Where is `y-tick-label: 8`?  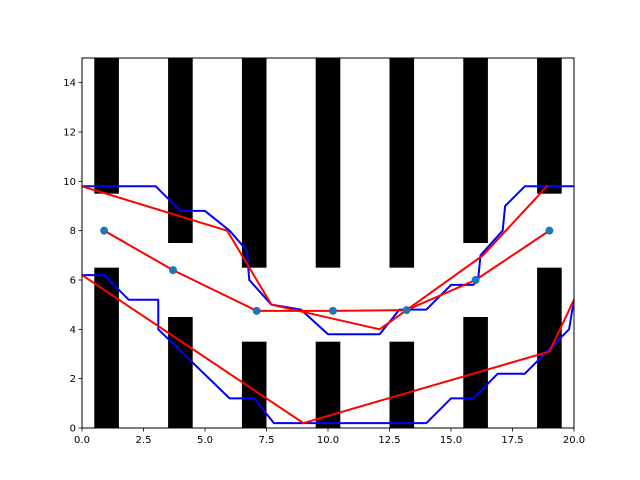 y-tick-label: 8 is located at coordinates (73, 231).